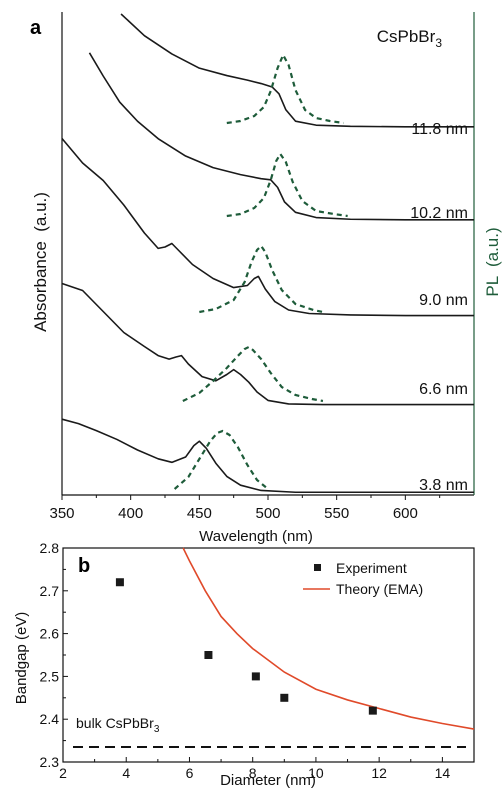 The height and width of the screenshot is (789, 504). I want to click on panel-a-label: a, so click(36, 28).